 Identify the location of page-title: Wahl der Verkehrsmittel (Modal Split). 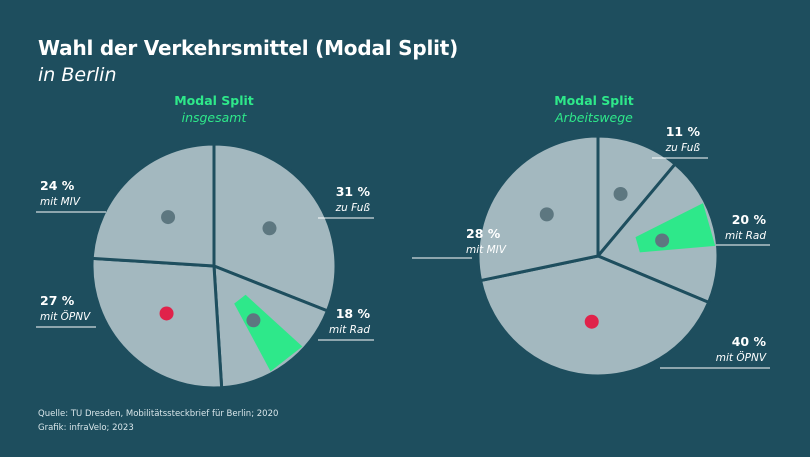
(248, 48).